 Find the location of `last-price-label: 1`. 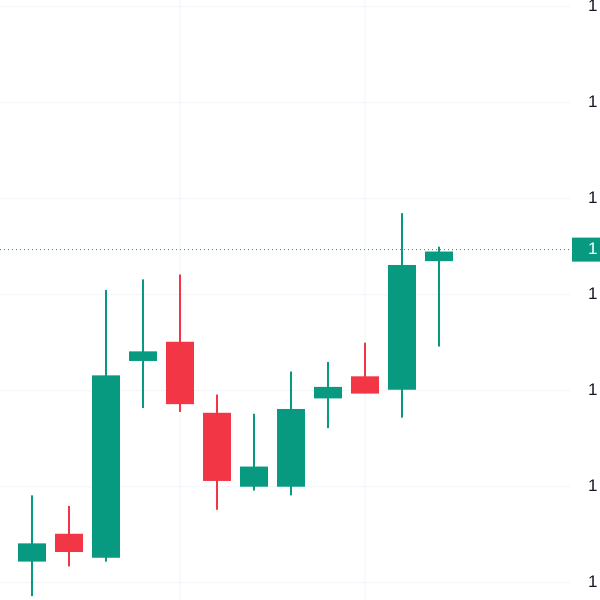

last-price-label: 1 is located at coordinates (592, 248).